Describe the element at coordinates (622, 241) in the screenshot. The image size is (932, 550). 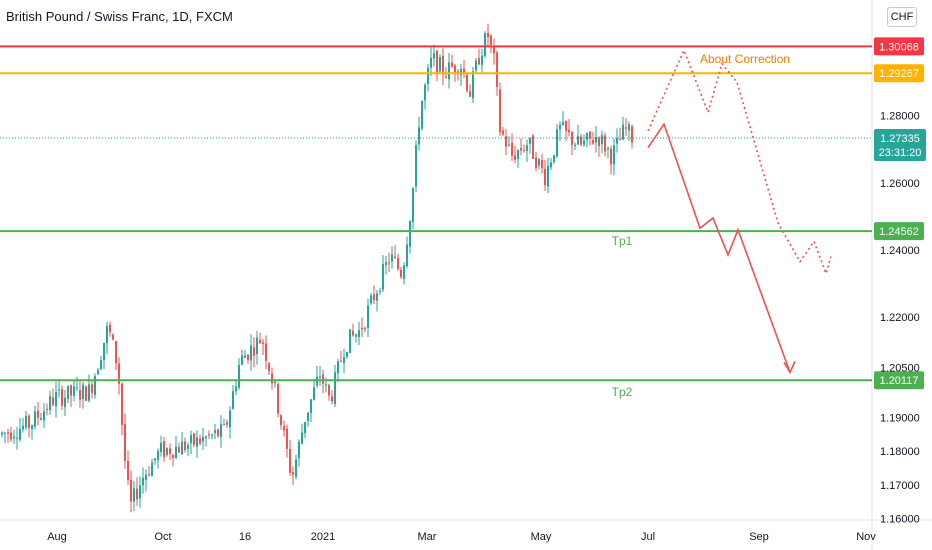
I see `annotation-tp1: Tp1` at that location.